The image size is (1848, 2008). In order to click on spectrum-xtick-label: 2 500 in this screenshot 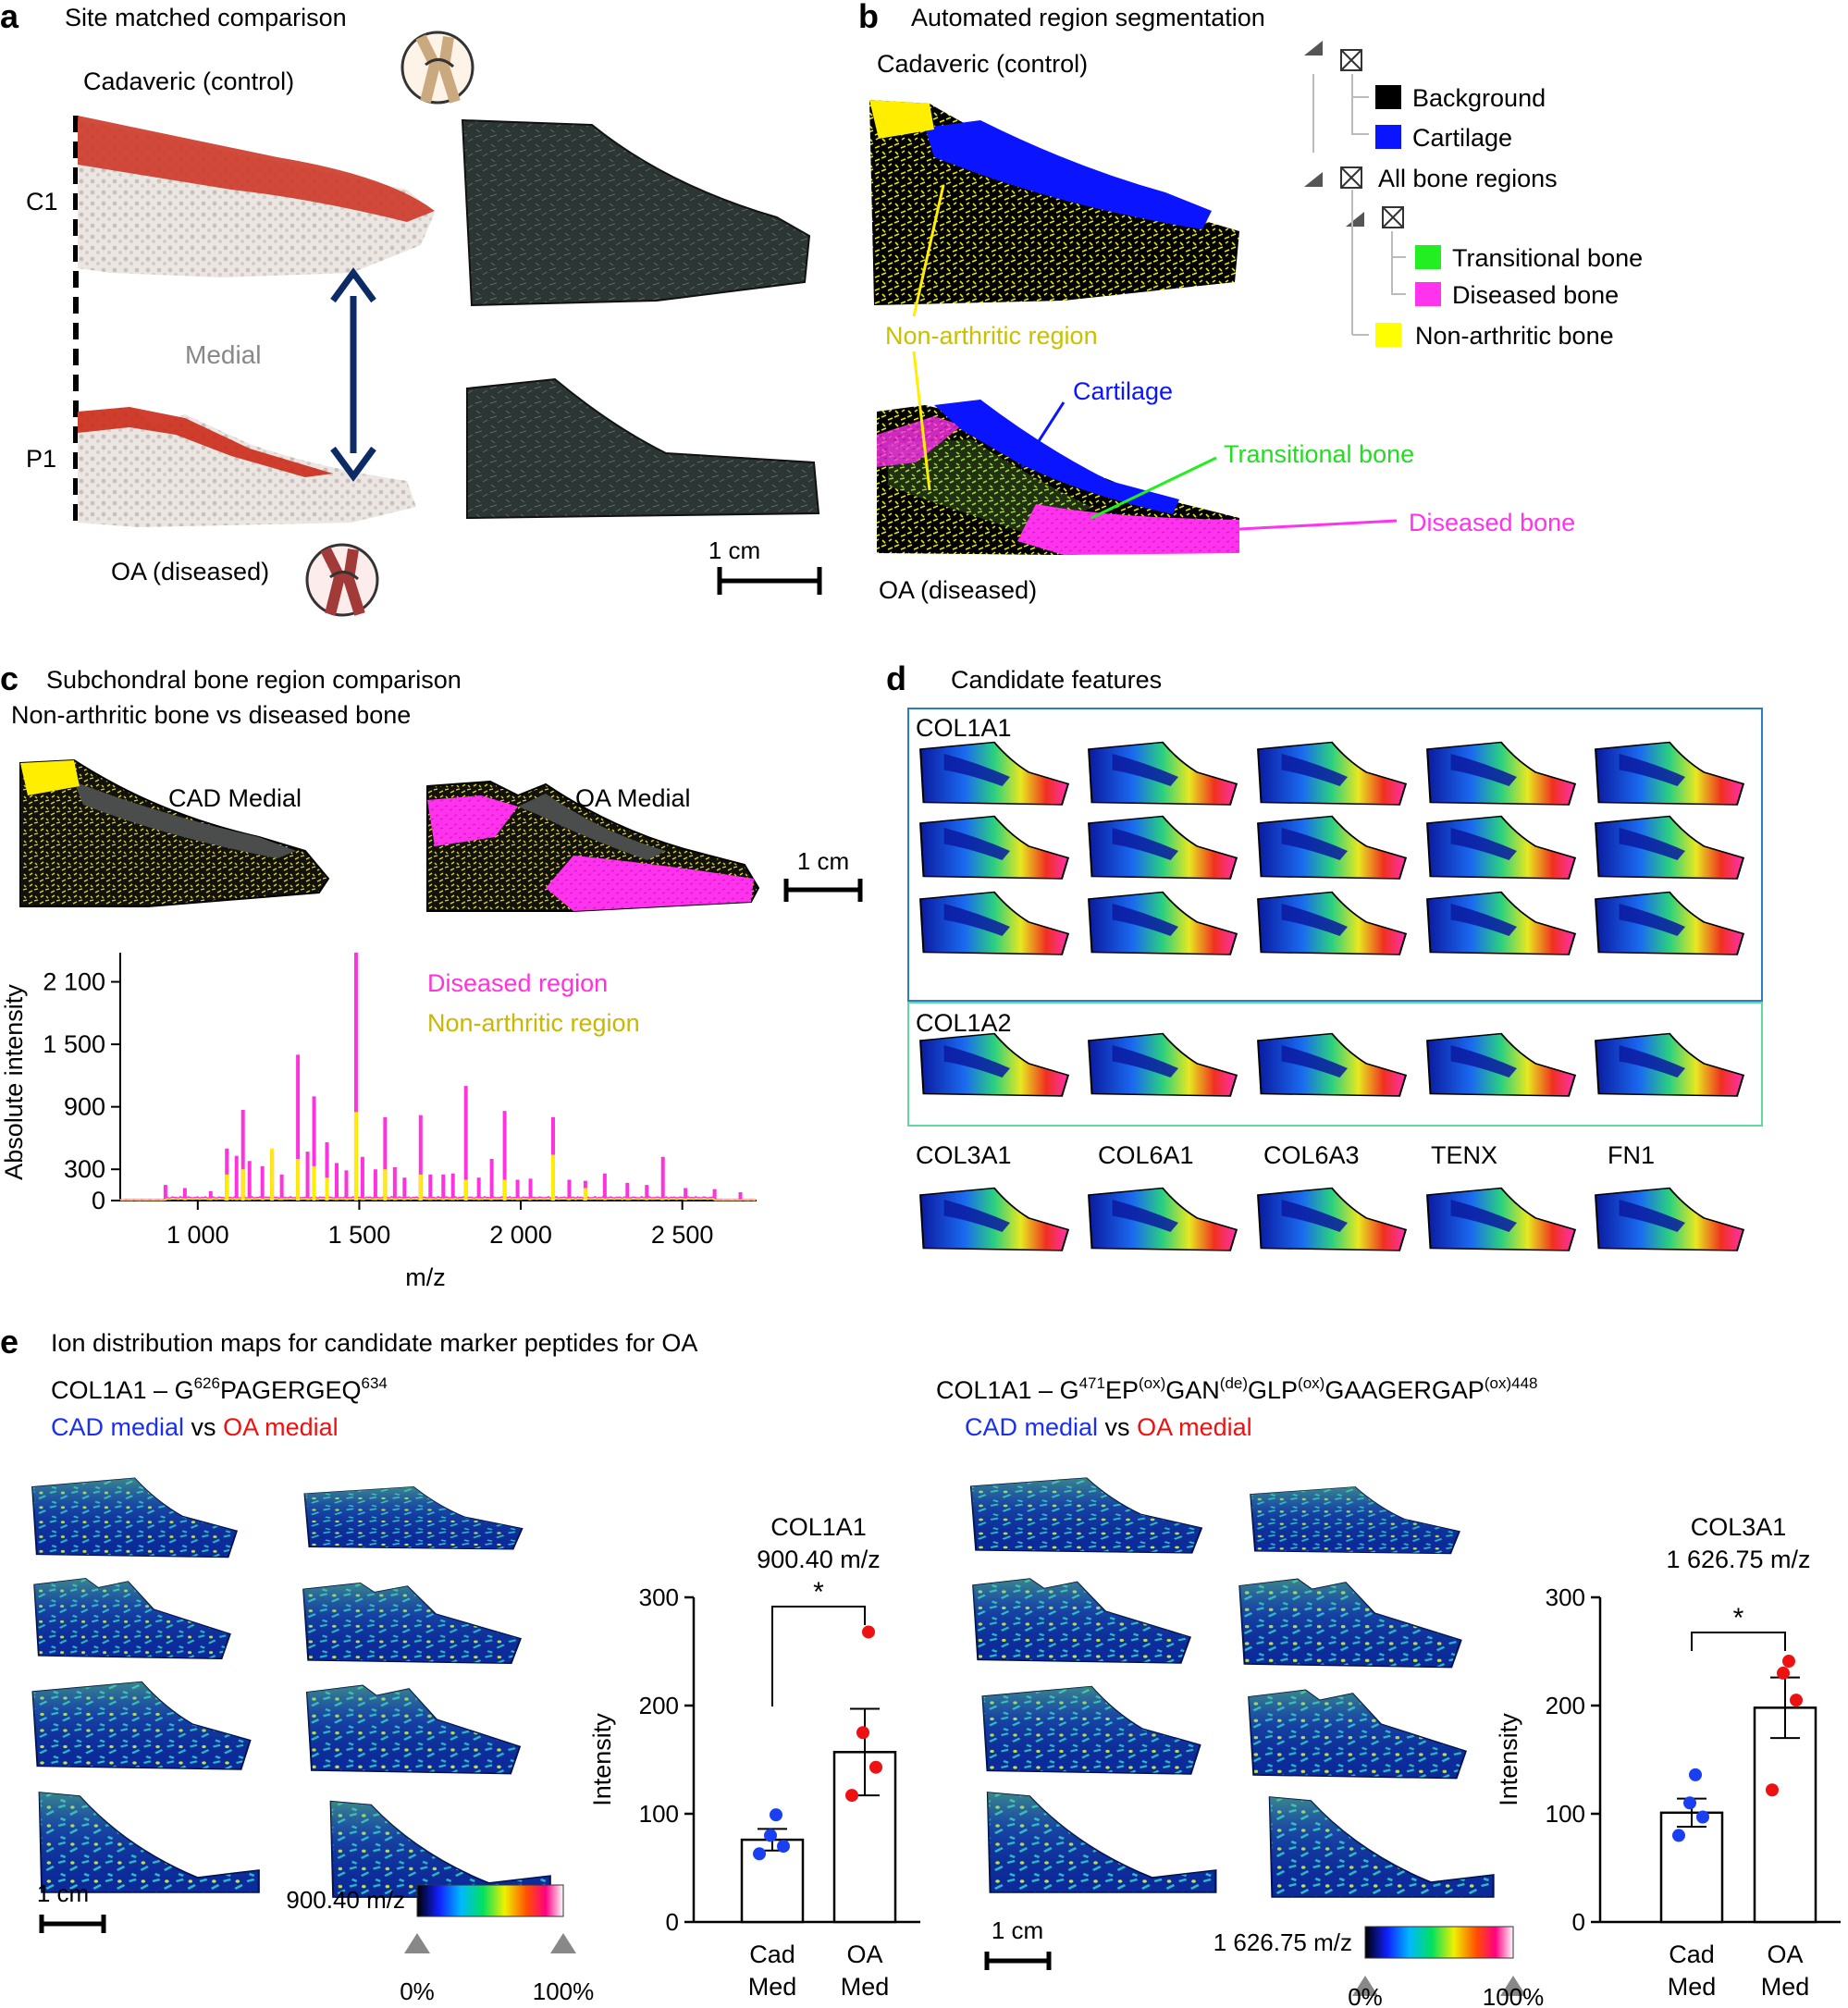, I will do `click(683, 1235)`.